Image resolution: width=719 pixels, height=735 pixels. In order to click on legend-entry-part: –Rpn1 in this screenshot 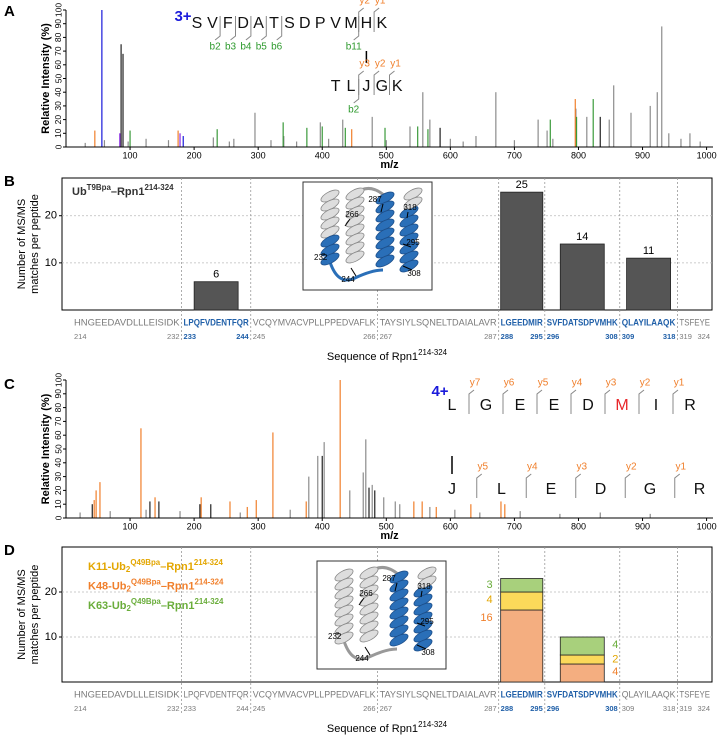, I will do `click(177, 567)`.